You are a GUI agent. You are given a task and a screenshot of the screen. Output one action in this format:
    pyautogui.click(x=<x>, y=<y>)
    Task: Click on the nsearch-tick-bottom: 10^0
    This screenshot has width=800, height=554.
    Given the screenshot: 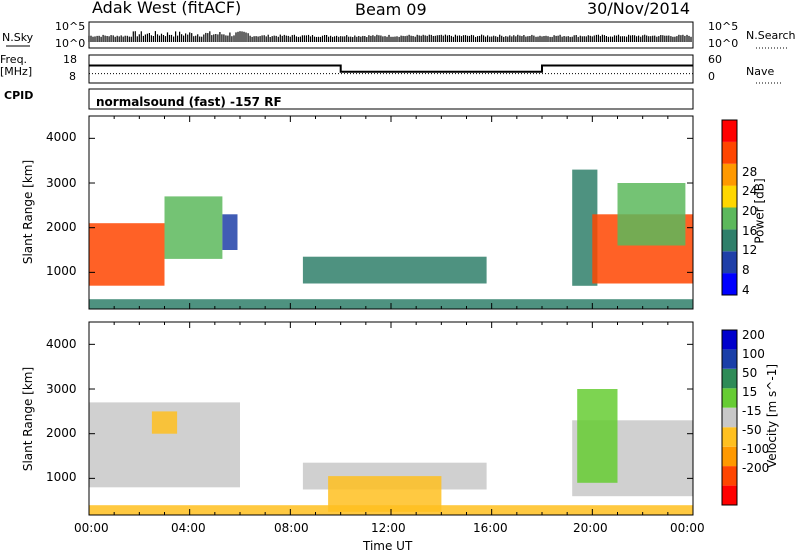 What is the action you would take?
    pyautogui.click(x=723, y=43)
    